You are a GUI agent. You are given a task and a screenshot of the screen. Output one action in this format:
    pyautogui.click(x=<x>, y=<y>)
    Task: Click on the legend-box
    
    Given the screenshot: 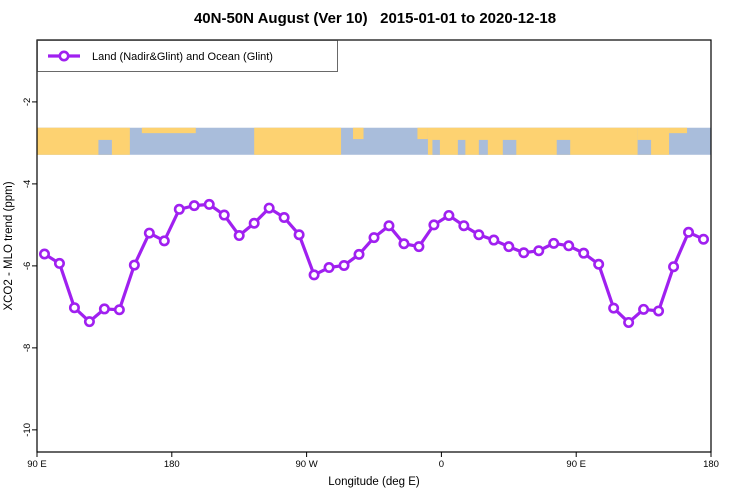 What is the action you would take?
    pyautogui.click(x=187, y=56)
    